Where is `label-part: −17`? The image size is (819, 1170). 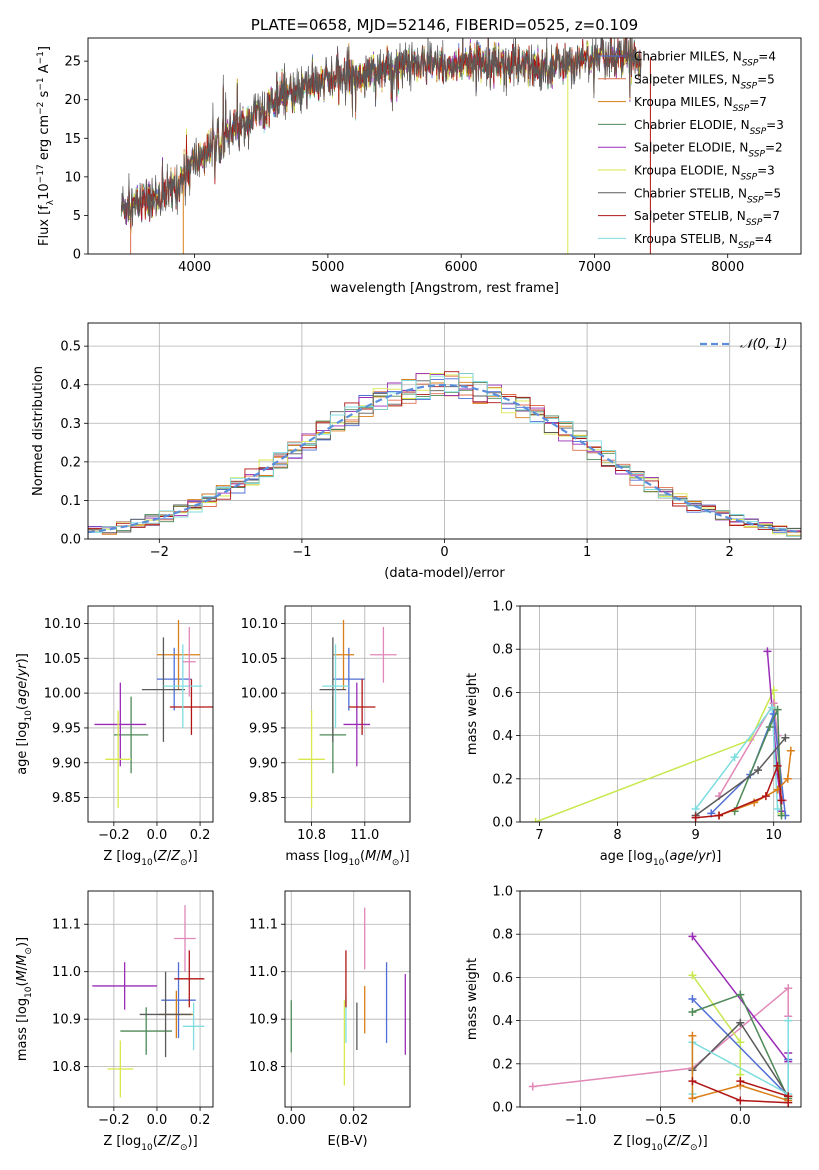
label-part: −17 is located at coordinates (41, 173).